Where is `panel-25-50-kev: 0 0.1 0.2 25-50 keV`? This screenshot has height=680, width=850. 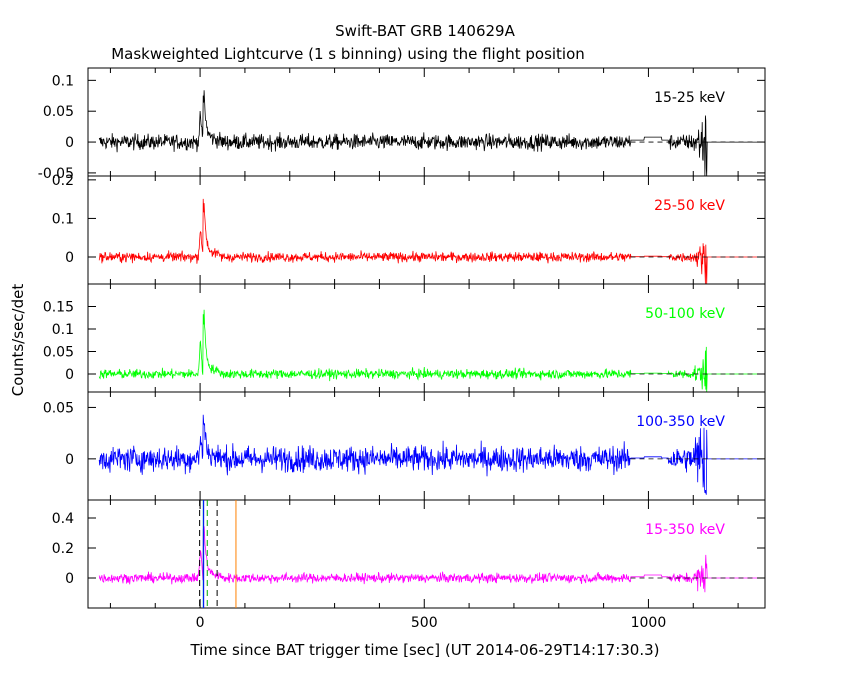
panel-25-50-kev: 0 0.1 0.2 25-50 keV is located at coordinates (409, 229).